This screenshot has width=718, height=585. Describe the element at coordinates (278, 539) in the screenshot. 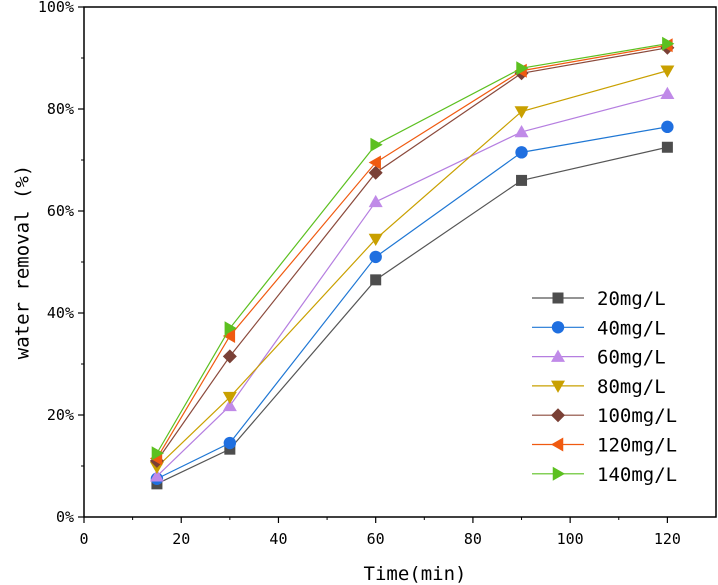

I see `x-tick-label: 40` at that location.